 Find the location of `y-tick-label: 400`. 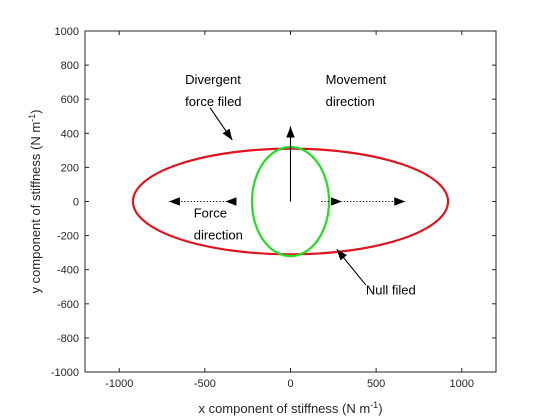

y-tick-label: 400 is located at coordinates (70, 134).